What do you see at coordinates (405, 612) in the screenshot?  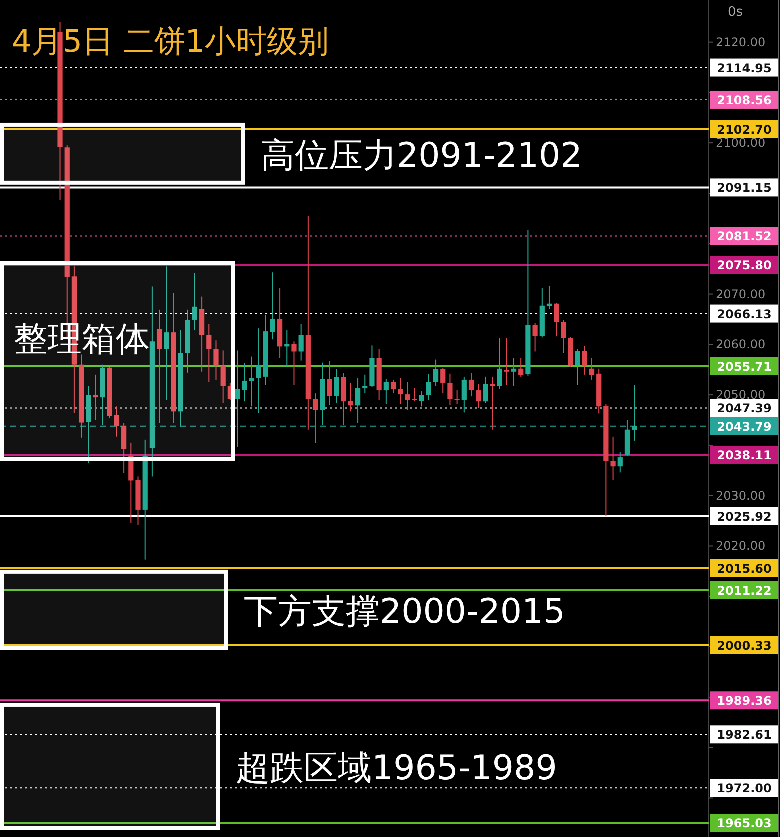 I see `band-label: 下方支撑2000-2015` at bounding box center [405, 612].